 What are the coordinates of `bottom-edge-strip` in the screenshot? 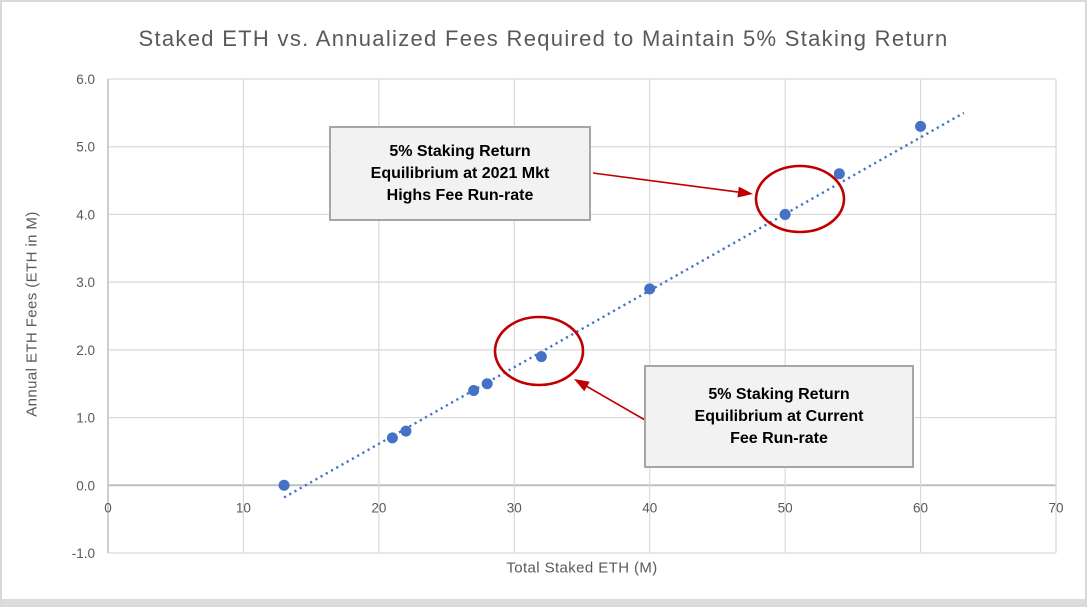 It's located at (543, 602).